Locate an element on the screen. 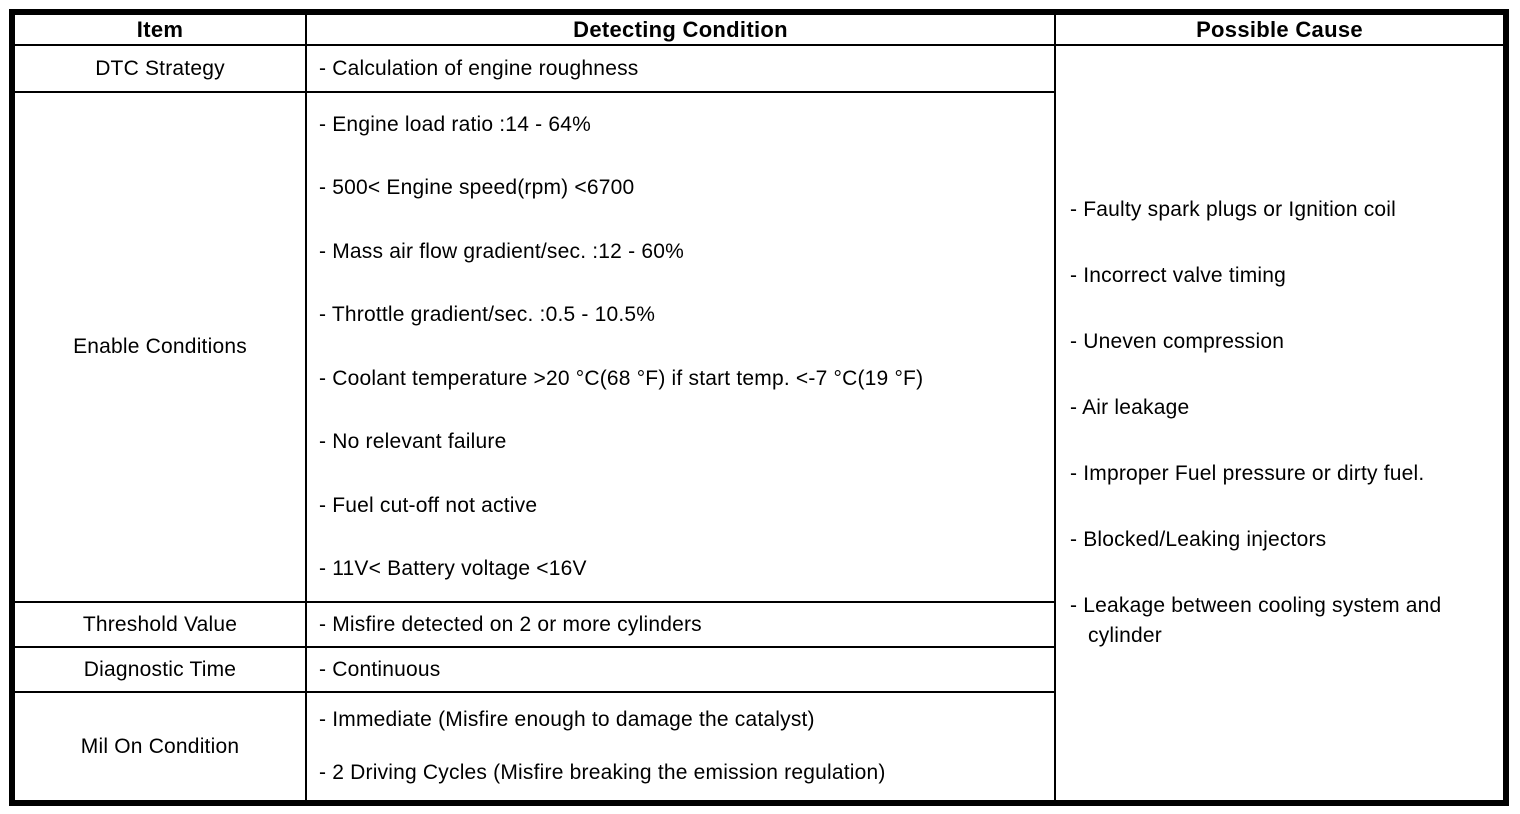 The width and height of the screenshot is (1520, 814). row-label-threshold-value: Threshold Value is located at coordinates (161, 625).